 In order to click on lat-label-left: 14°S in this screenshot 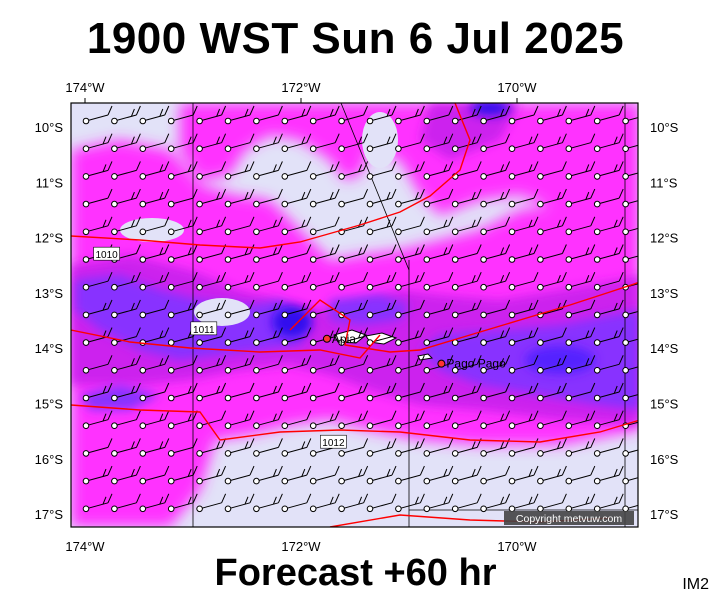, I will do `click(49, 348)`.